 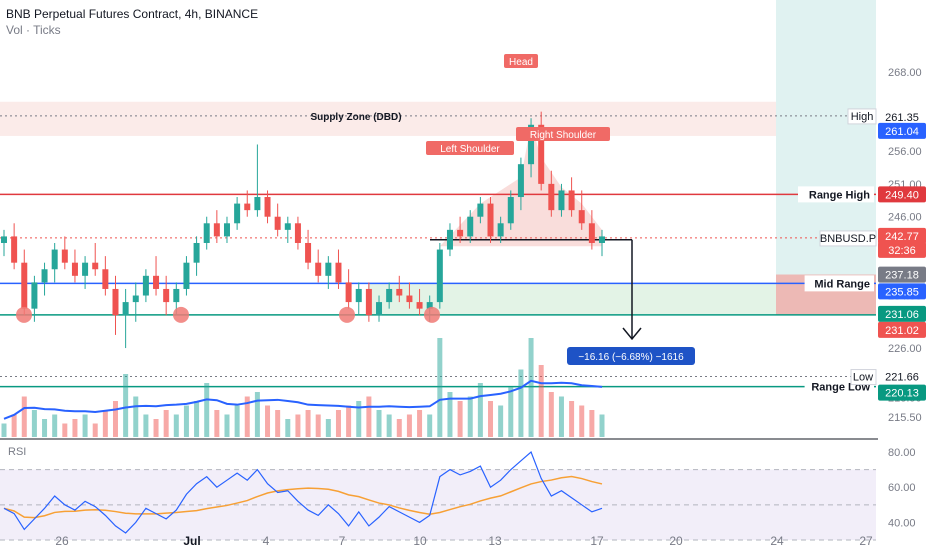 I want to click on range-bottom-price-tag: 231.06, so click(x=902, y=315).